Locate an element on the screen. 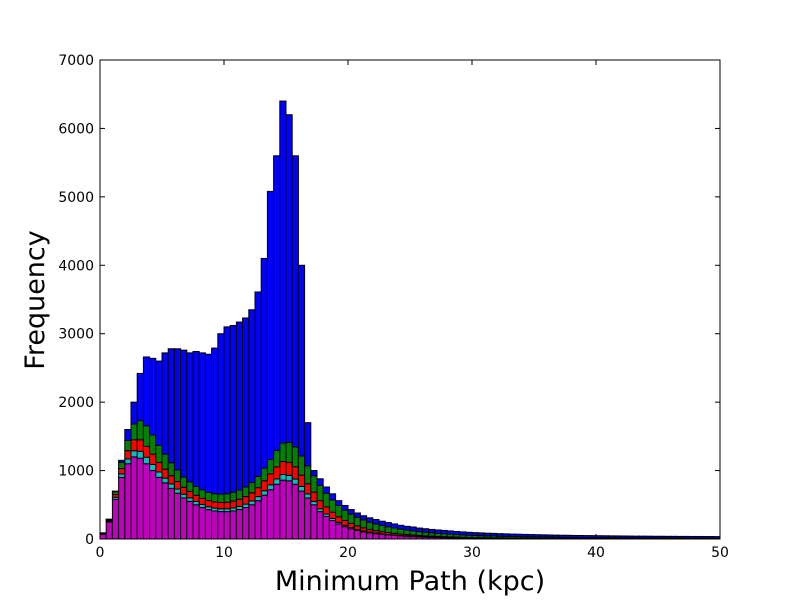 The height and width of the screenshot is (600, 800). y-tick-label: 5000 is located at coordinates (76, 198).